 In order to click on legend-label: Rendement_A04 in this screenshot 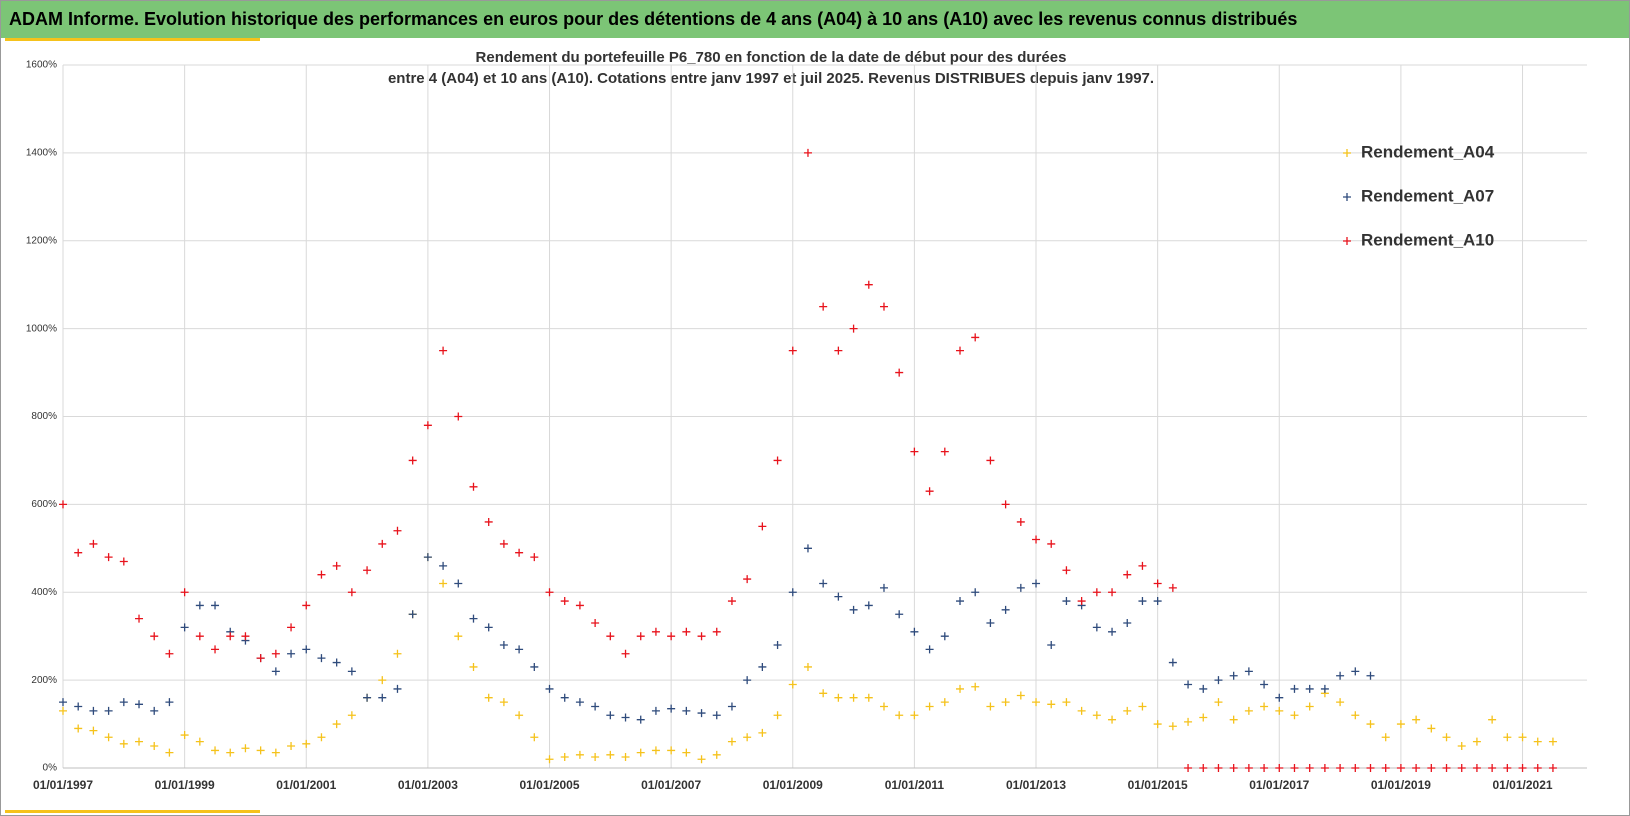, I will do `click(1428, 151)`.